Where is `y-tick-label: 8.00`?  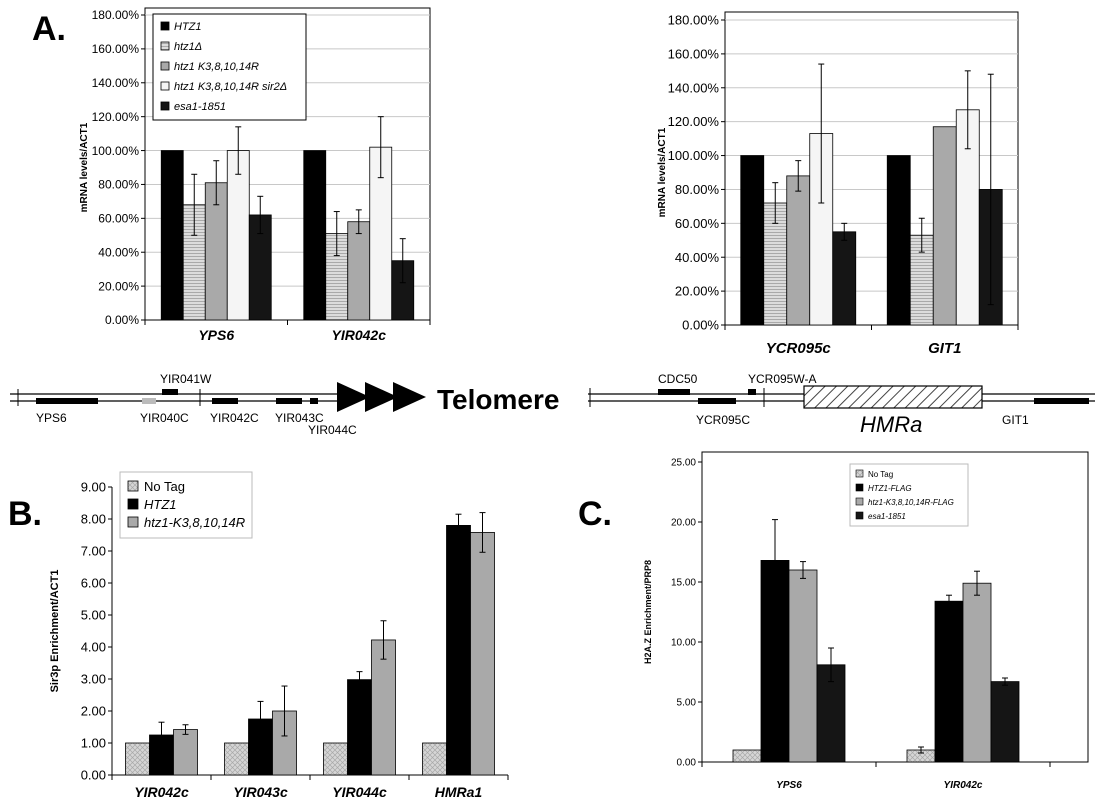 y-tick-label: 8.00 is located at coordinates (93, 519).